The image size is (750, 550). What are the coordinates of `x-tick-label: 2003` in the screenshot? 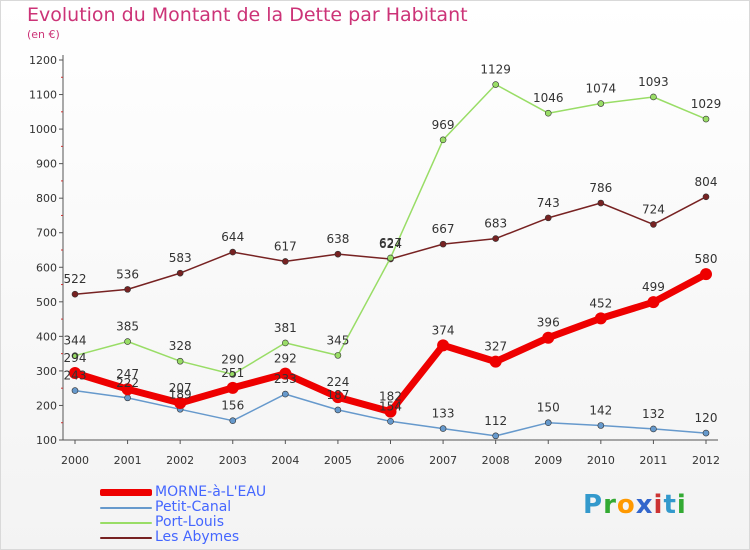 It's located at (233, 460).